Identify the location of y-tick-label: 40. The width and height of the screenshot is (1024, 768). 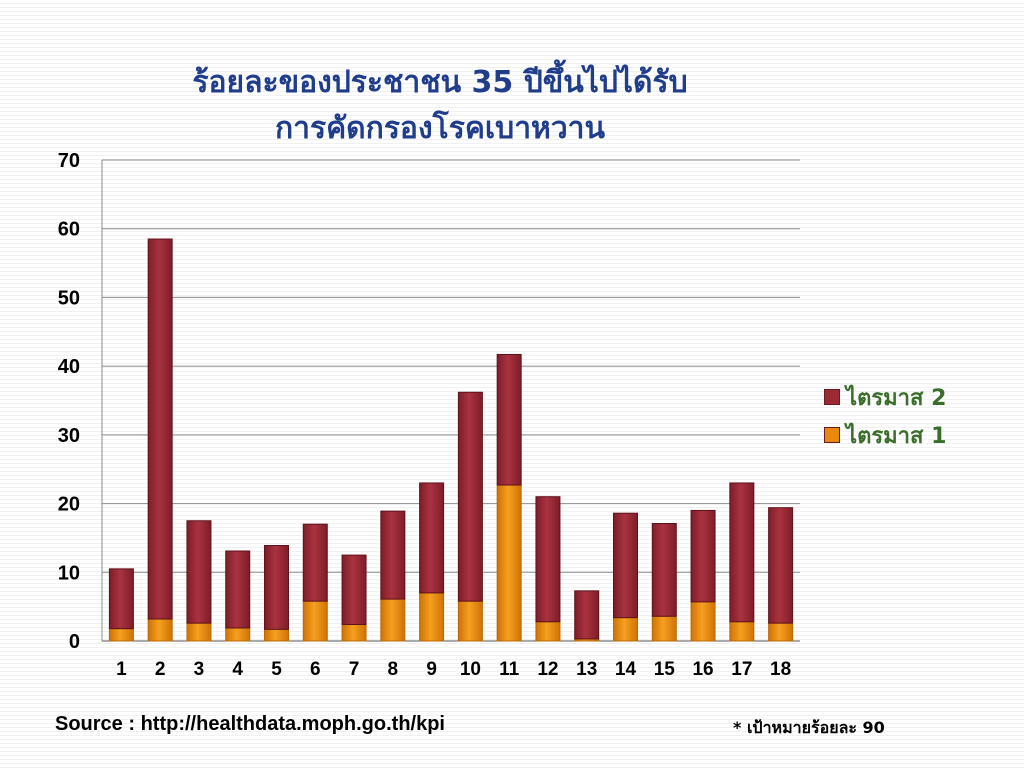
(69, 367).